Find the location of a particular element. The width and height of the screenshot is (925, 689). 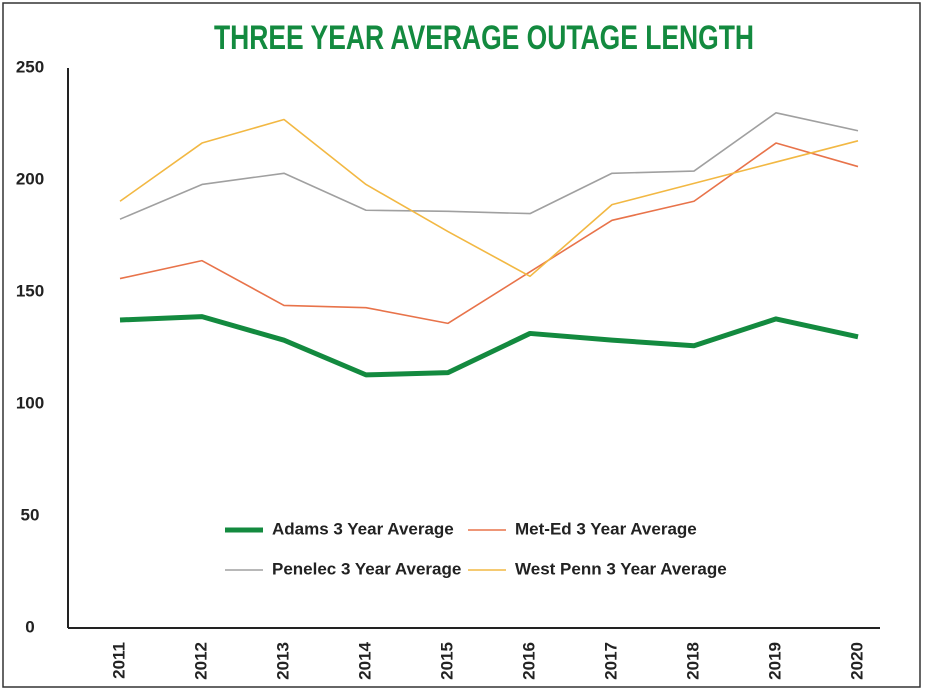

x-tick-label: 2020 is located at coordinates (856, 661).